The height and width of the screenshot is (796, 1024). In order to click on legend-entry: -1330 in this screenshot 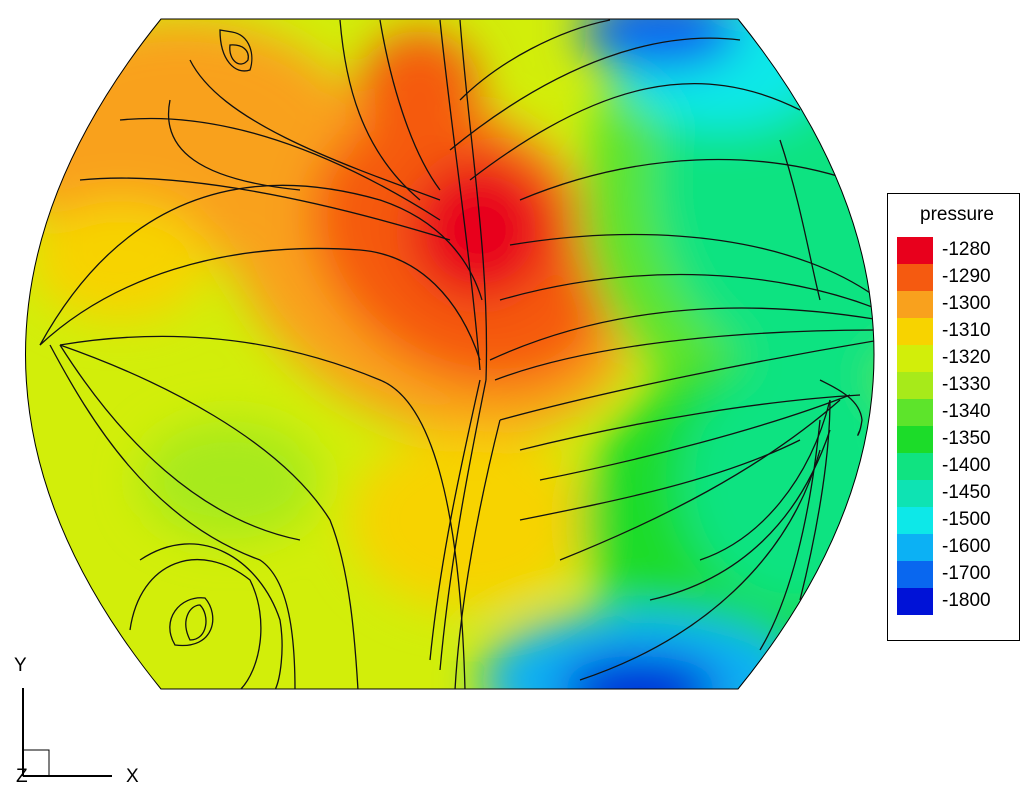, I will do `click(957, 385)`.